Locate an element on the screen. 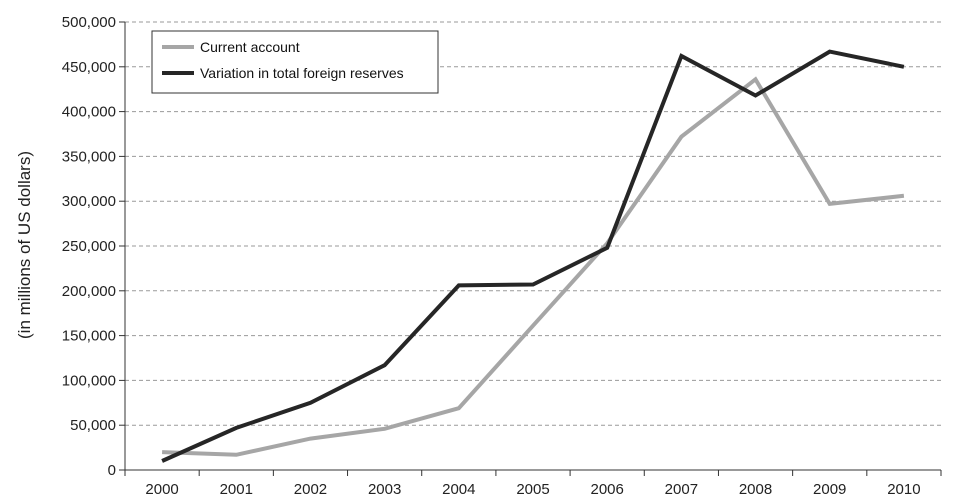 The width and height of the screenshot is (972, 499). y-tick-label: 400,000 is located at coordinates (89, 112).